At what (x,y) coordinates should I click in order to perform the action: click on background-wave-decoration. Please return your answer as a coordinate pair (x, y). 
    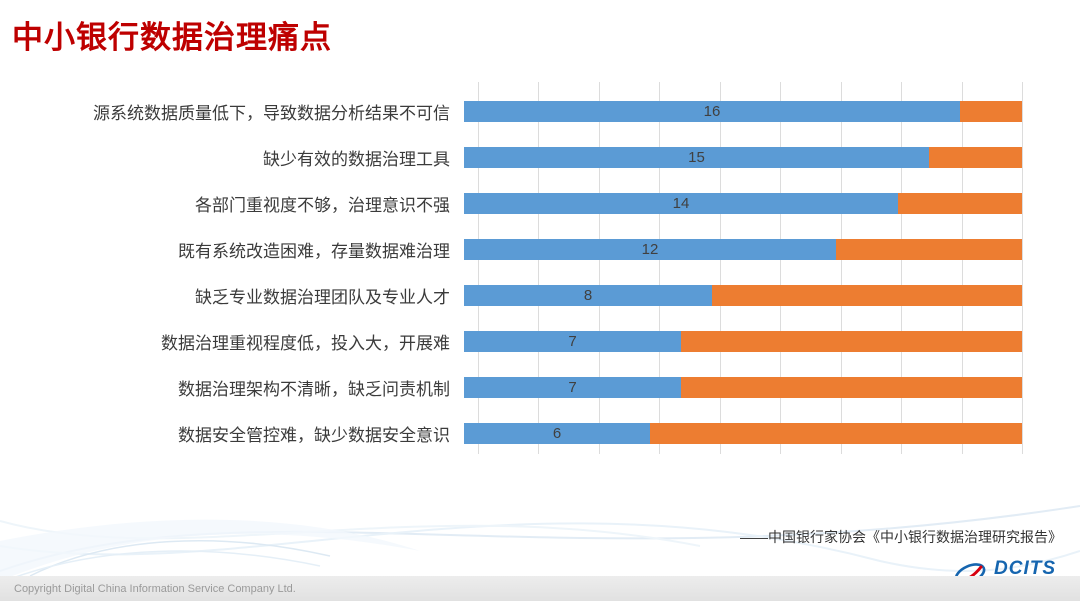
    Looking at the image, I should click on (540, 543).